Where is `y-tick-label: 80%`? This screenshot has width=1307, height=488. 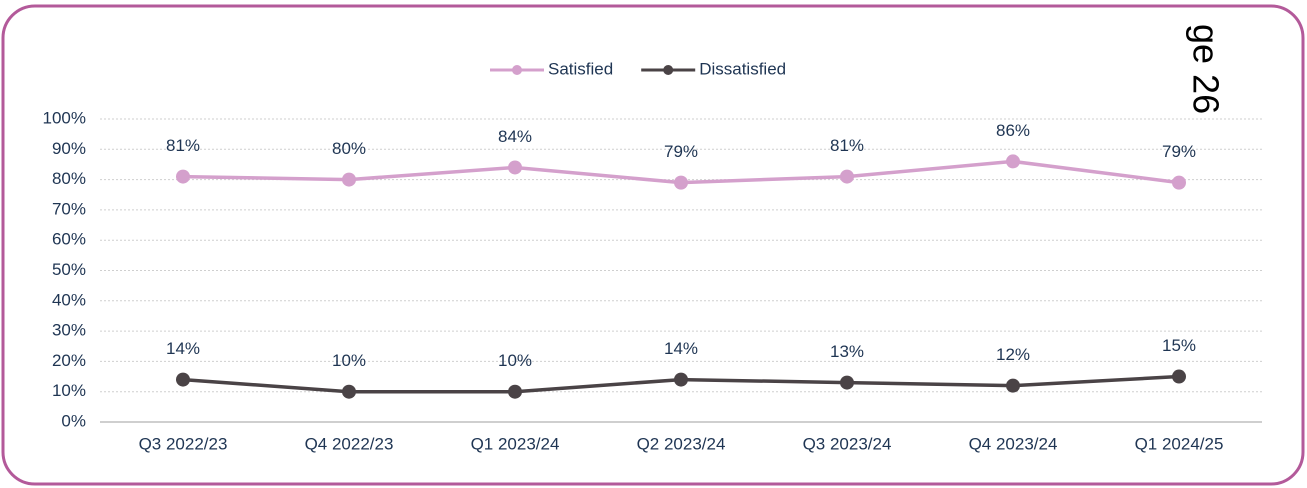
y-tick-label: 80% is located at coordinates (69, 178).